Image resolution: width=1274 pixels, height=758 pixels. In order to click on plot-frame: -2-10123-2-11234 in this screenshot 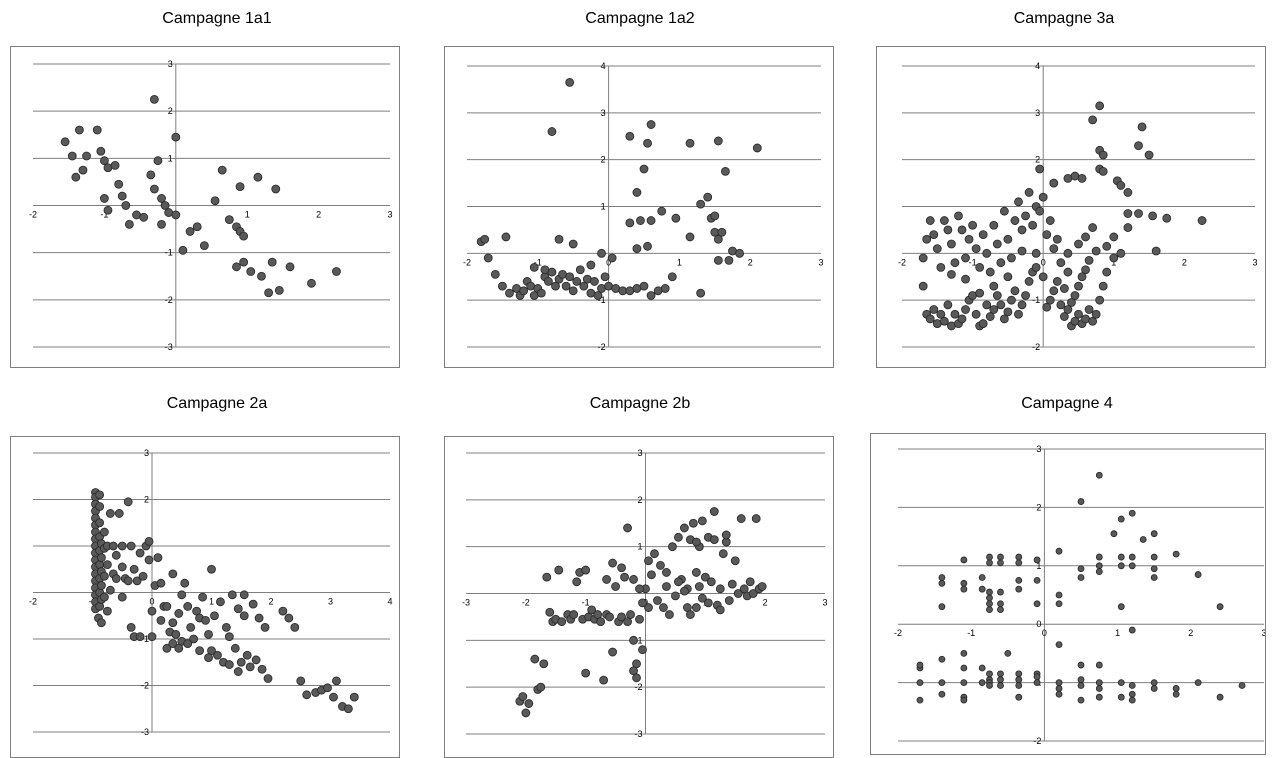, I will do `click(1071, 207)`.